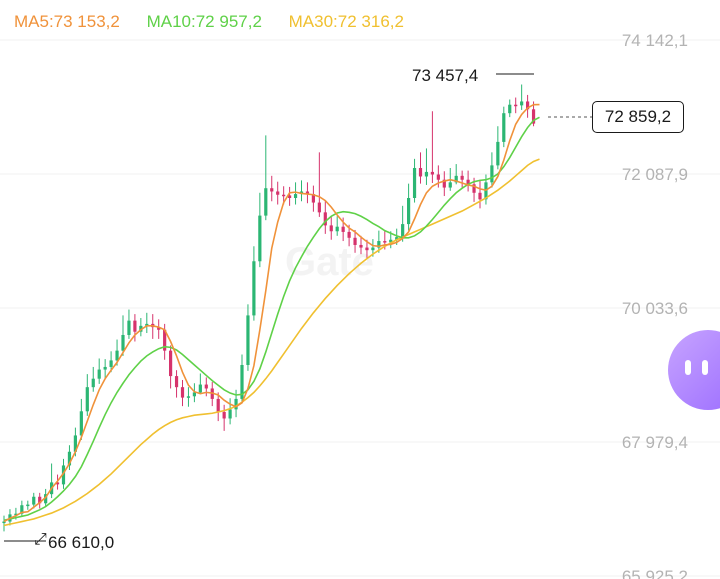 This screenshot has width=720, height=579. Describe the element at coordinates (655, 40) in the screenshot. I see `y-axis-label: 74 142,1` at that location.